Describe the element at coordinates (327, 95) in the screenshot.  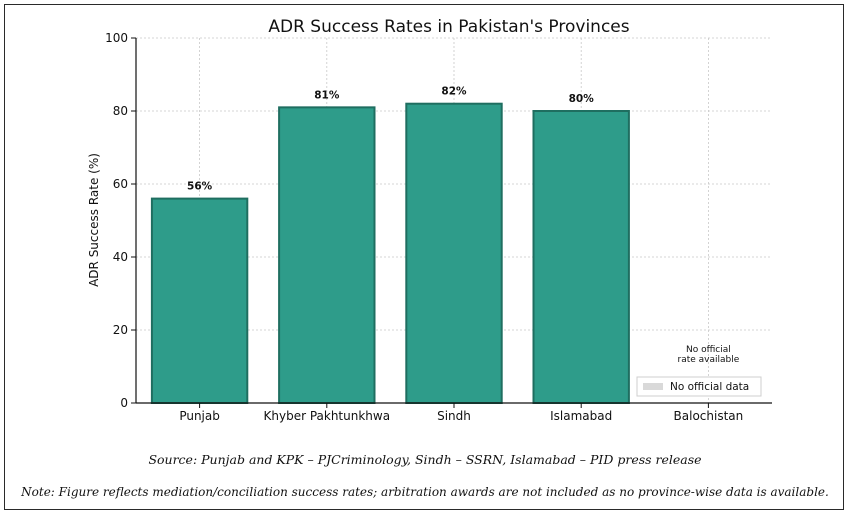
I see `data-label: 81%` at that location.